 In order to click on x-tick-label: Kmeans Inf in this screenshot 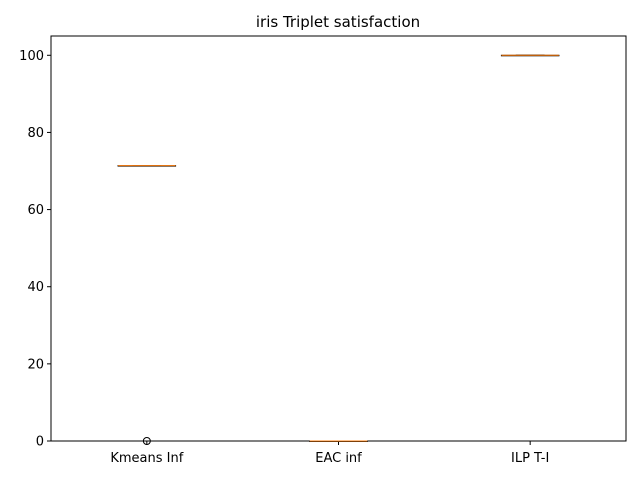, I will do `click(146, 458)`.